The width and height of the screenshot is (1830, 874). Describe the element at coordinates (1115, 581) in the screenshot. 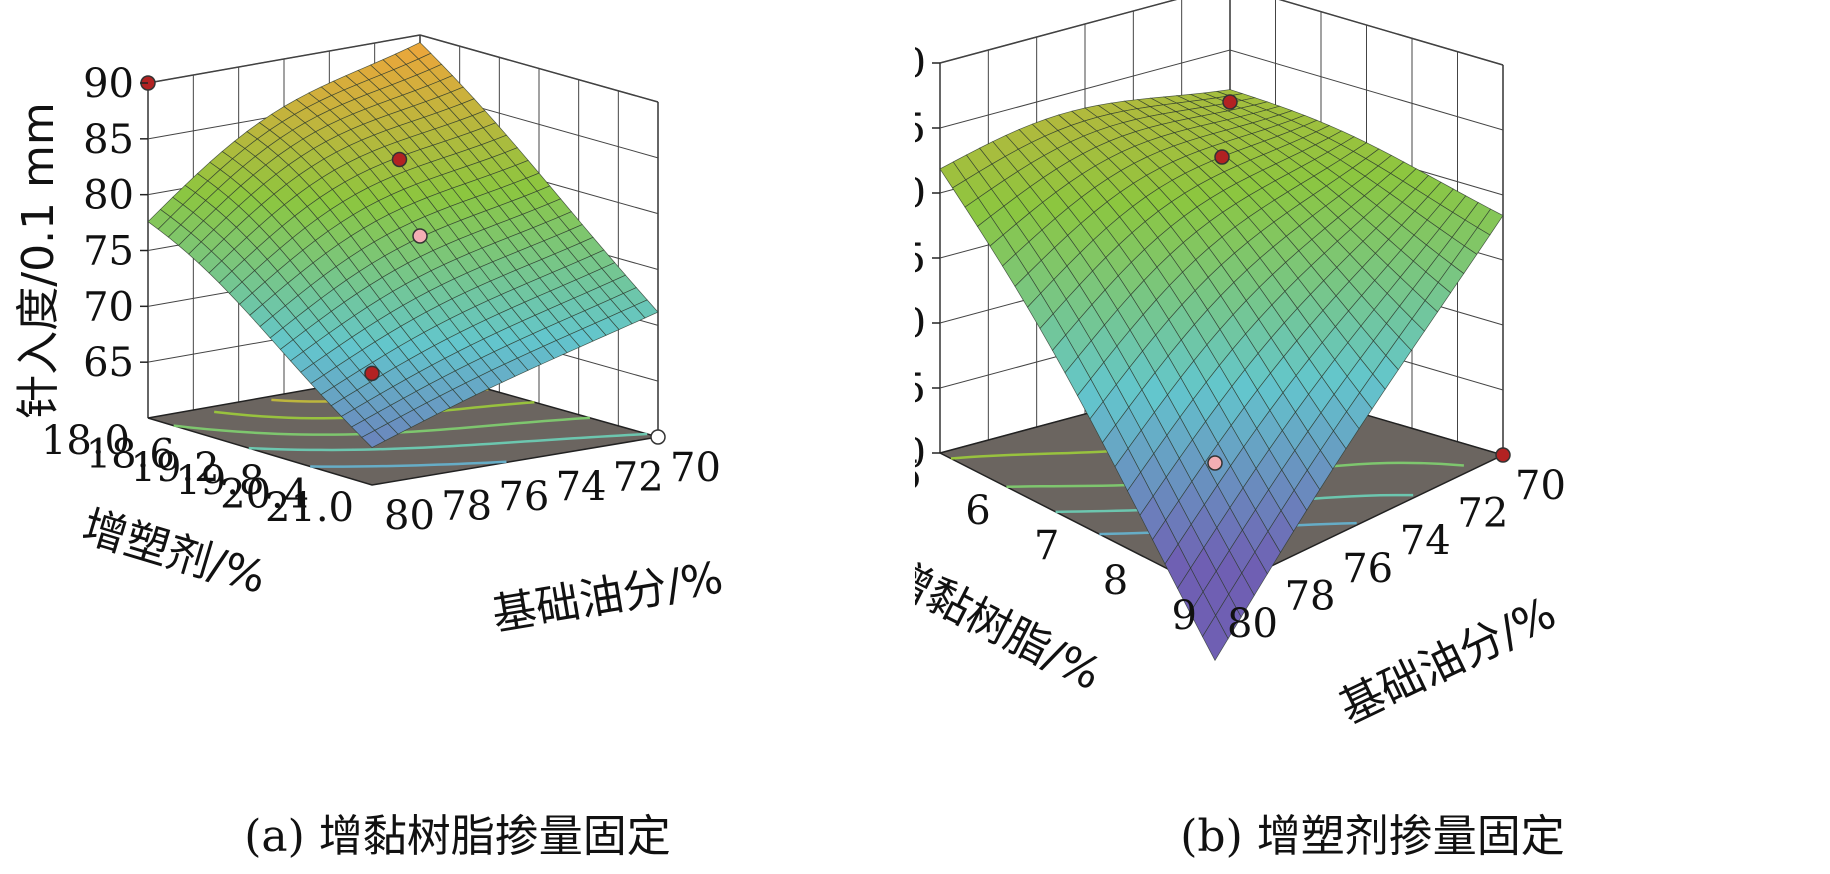

I see `x-tick-label: 8` at that location.